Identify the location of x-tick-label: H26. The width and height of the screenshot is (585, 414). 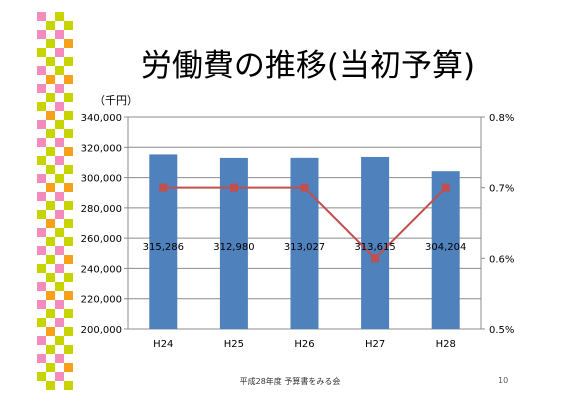
(304, 344).